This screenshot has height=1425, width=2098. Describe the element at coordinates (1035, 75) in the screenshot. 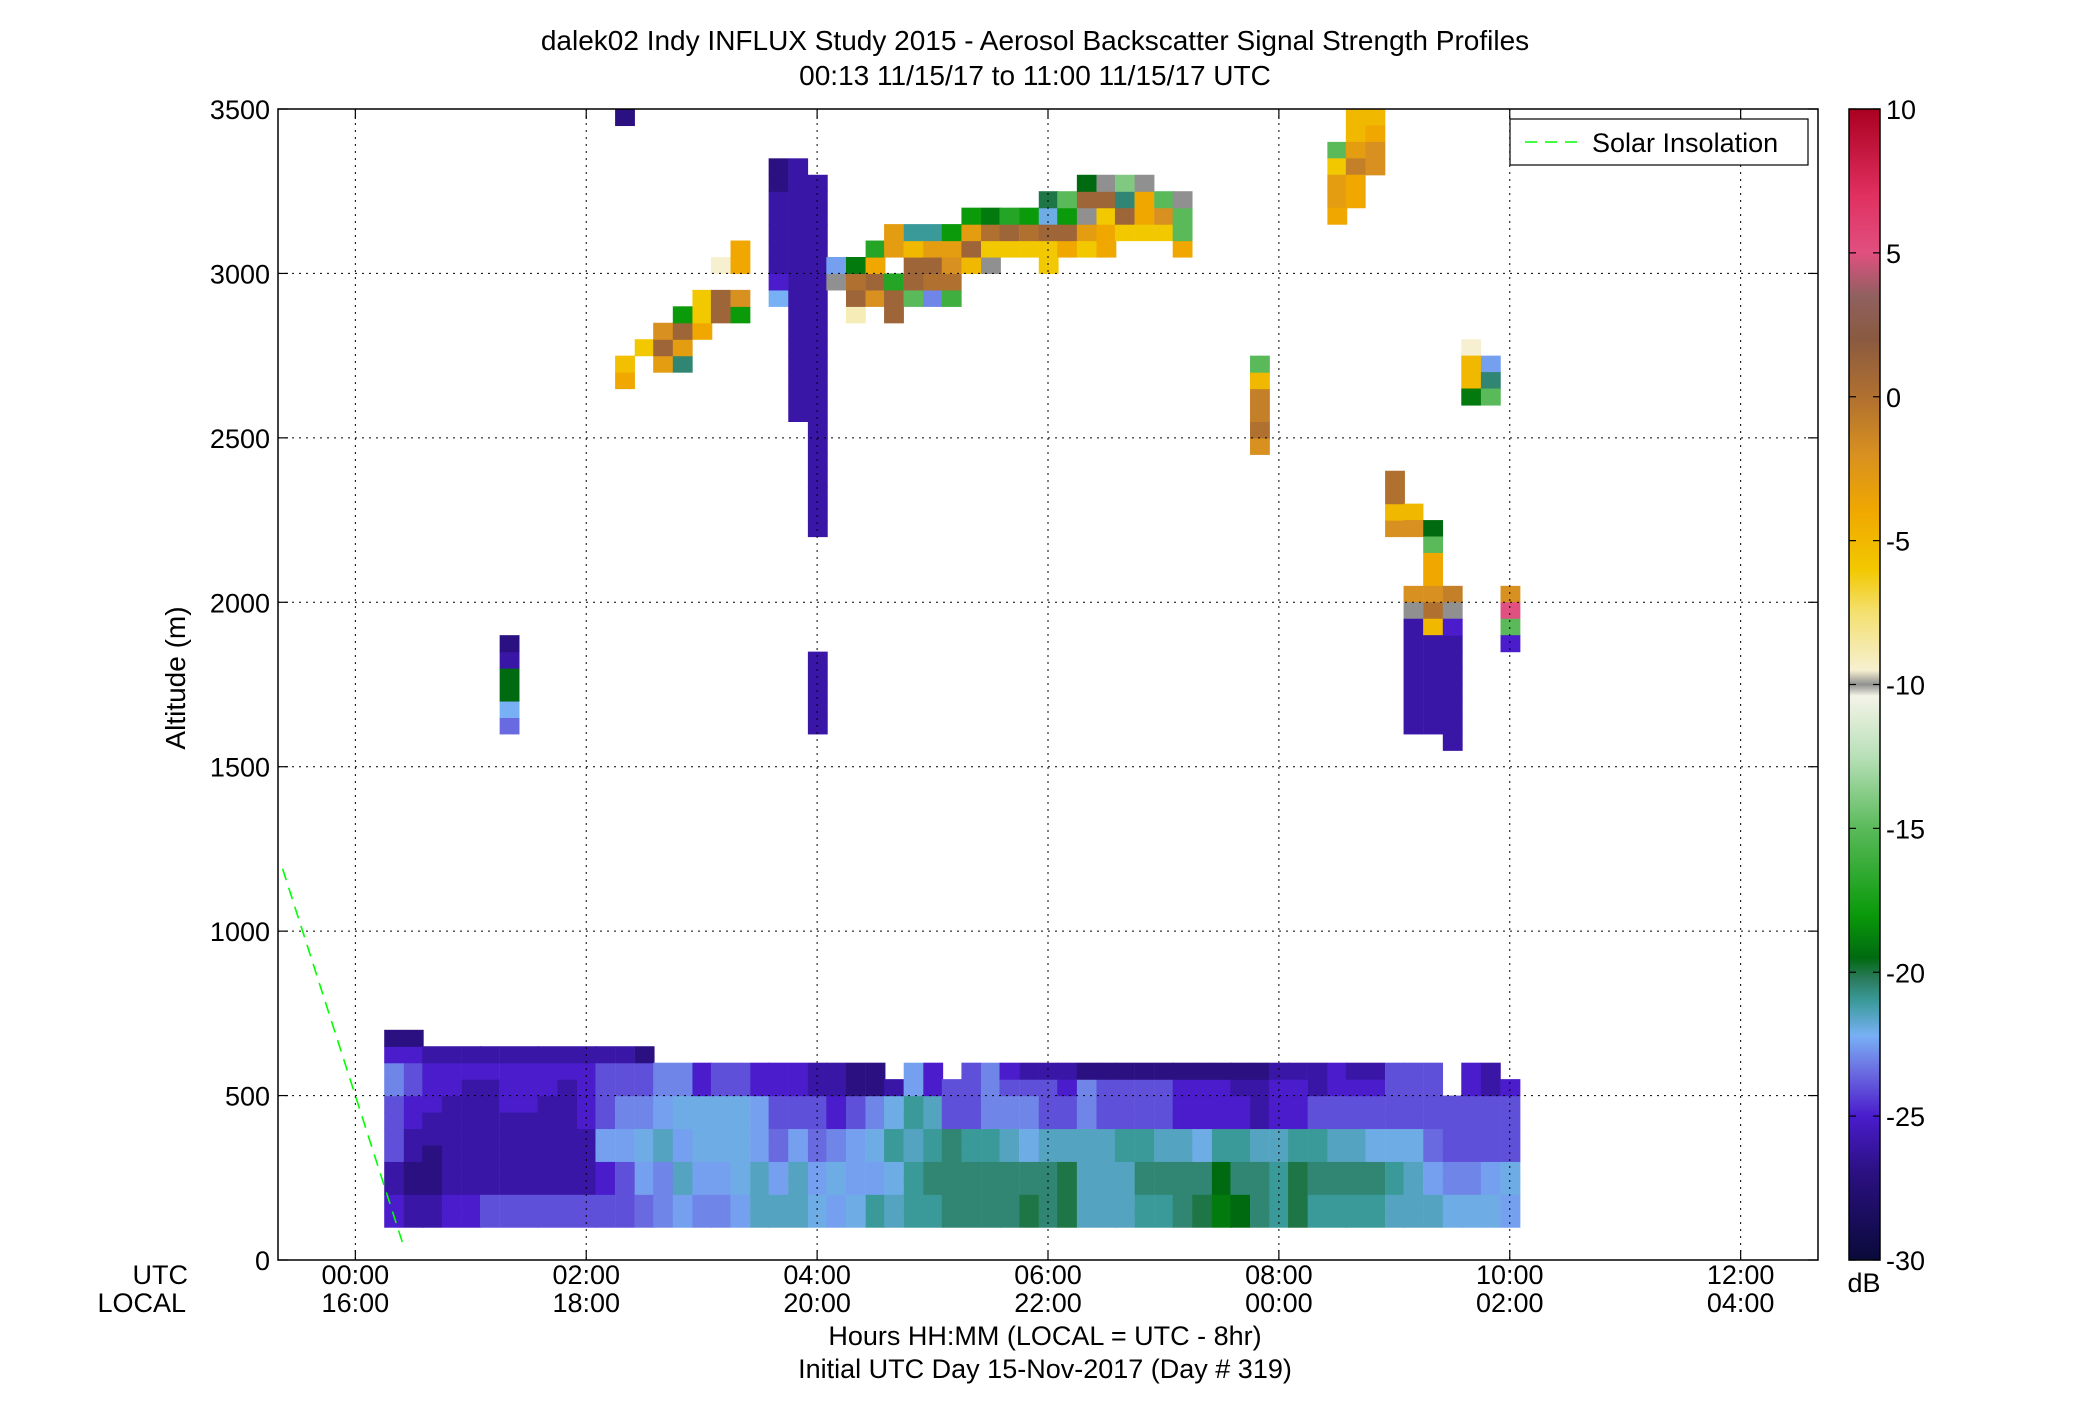

I see `chart-subtitle: 00:13 11/15/17 to 11:00 11/15/17 UTC` at that location.